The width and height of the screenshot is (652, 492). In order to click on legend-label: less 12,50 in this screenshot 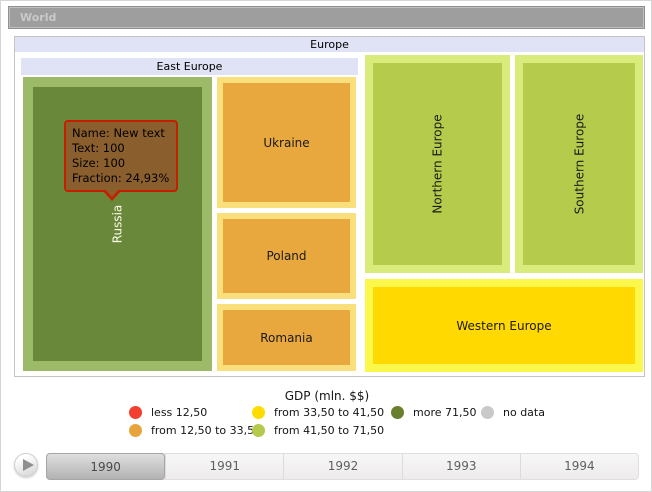, I will do `click(179, 412)`.